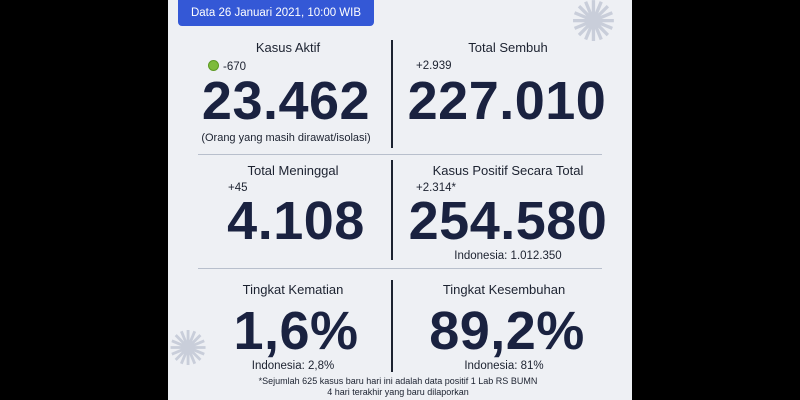 The height and width of the screenshot is (400, 800). Describe the element at coordinates (507, 101) in the screenshot. I see `total-sembuh-value: 227.010` at that location.